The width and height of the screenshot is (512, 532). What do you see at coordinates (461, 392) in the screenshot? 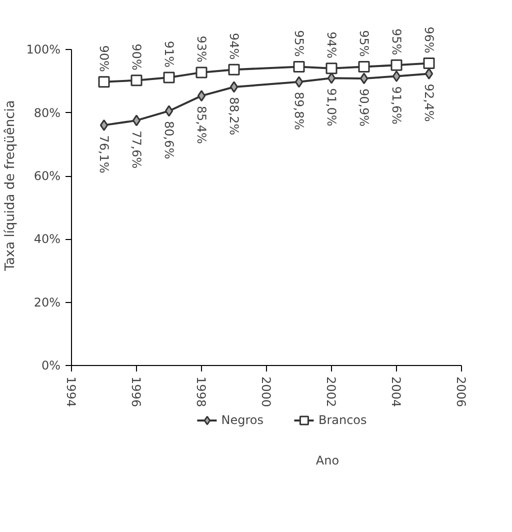
I see `x-tick-label: 2006` at bounding box center [461, 392].